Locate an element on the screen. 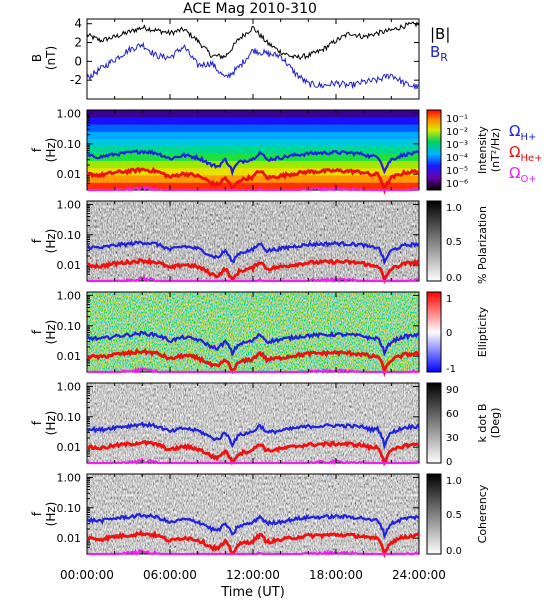 Image resolution: width=550 pixels, height=600 pixels. legend-omega-o-label: Ω is located at coordinates (514, 173).